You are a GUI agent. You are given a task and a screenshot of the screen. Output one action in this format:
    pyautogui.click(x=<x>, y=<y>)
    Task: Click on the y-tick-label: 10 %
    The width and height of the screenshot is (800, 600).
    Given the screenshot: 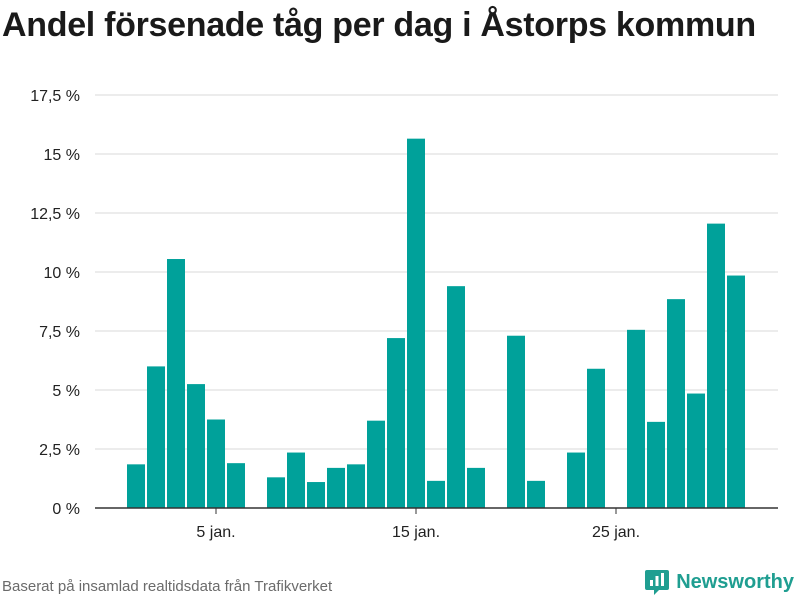 What is the action you would take?
    pyautogui.click(x=62, y=273)
    